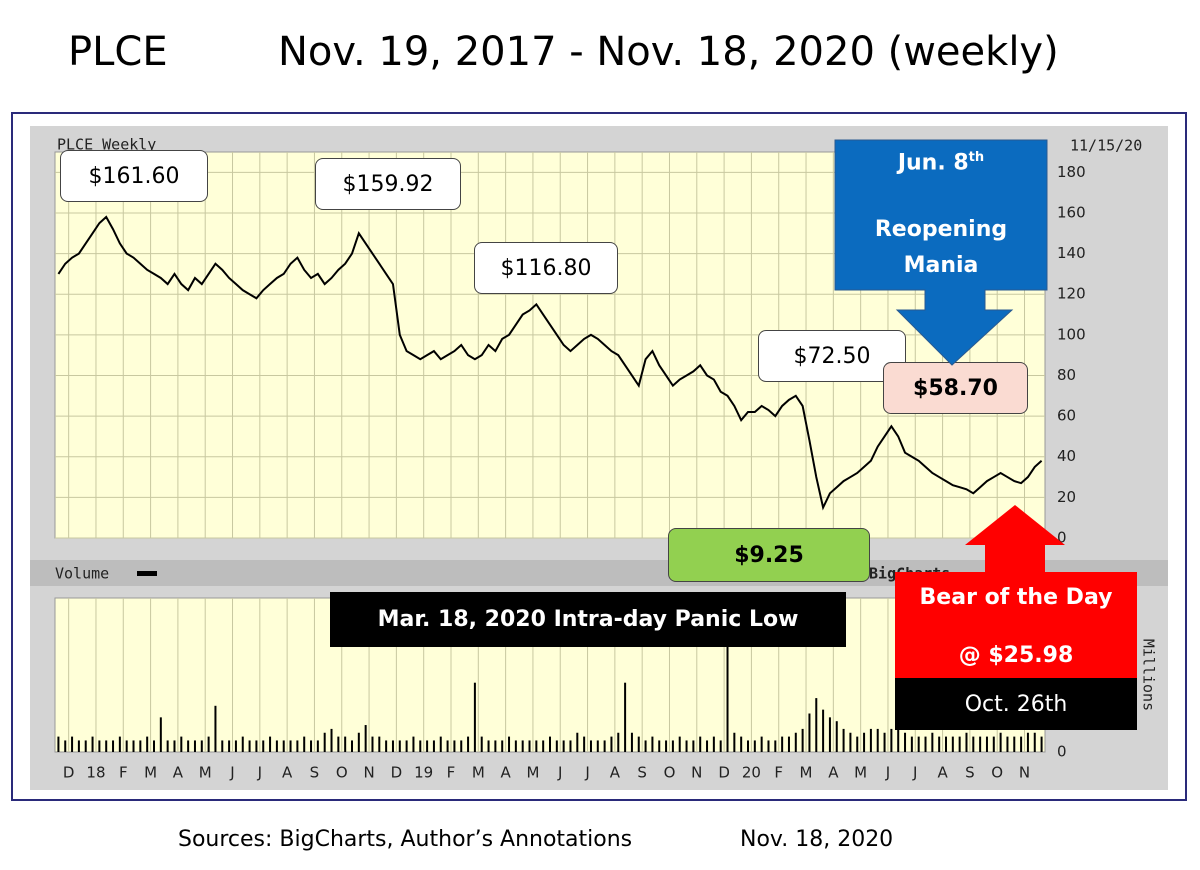 The image size is (1200, 870). Describe the element at coordinates (816, 839) in the screenshot. I see `footer-date: Nov. 18, 2020` at that location.